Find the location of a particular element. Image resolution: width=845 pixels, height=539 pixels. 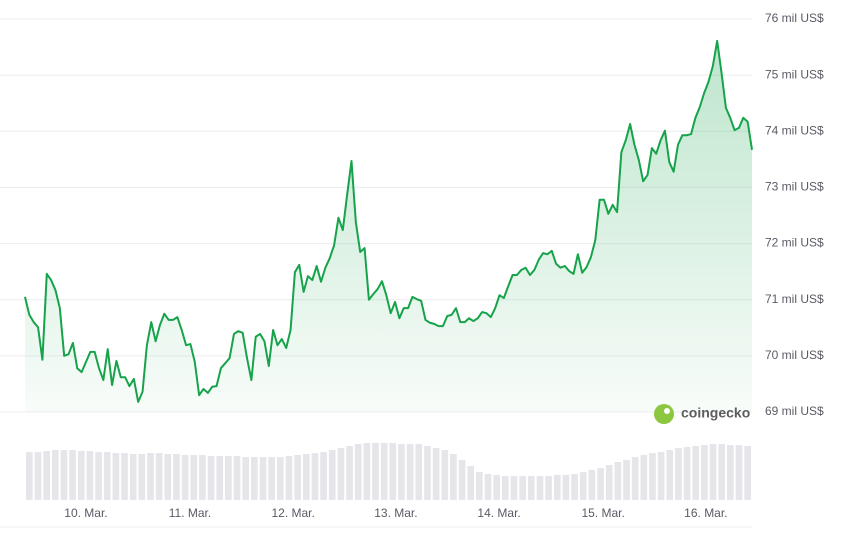

logo is located at coordinates (664, 414).